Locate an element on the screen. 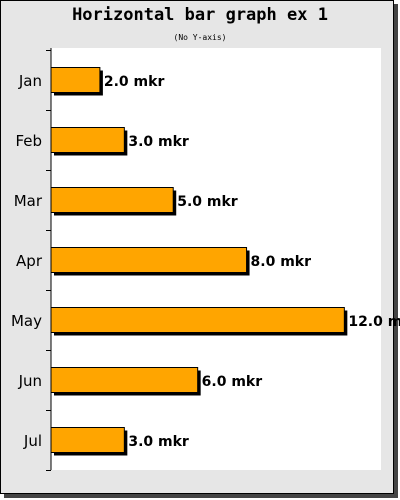 The image size is (400, 500). category-label: Feb is located at coordinates (28, 141).